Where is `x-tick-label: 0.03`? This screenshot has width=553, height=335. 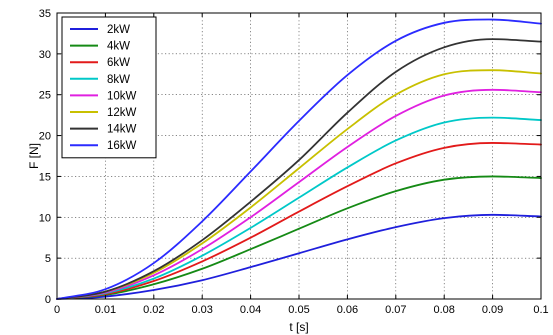 x-tick-label: 0.03 is located at coordinates (201, 310).